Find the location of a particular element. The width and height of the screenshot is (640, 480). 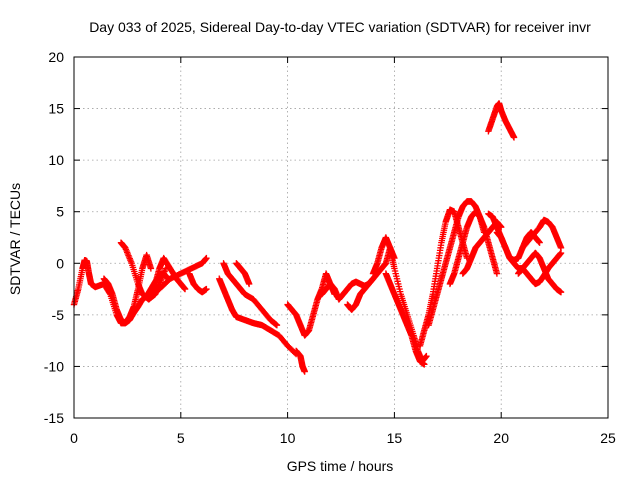

y-tick-label: -10 is located at coordinates (54, 366).